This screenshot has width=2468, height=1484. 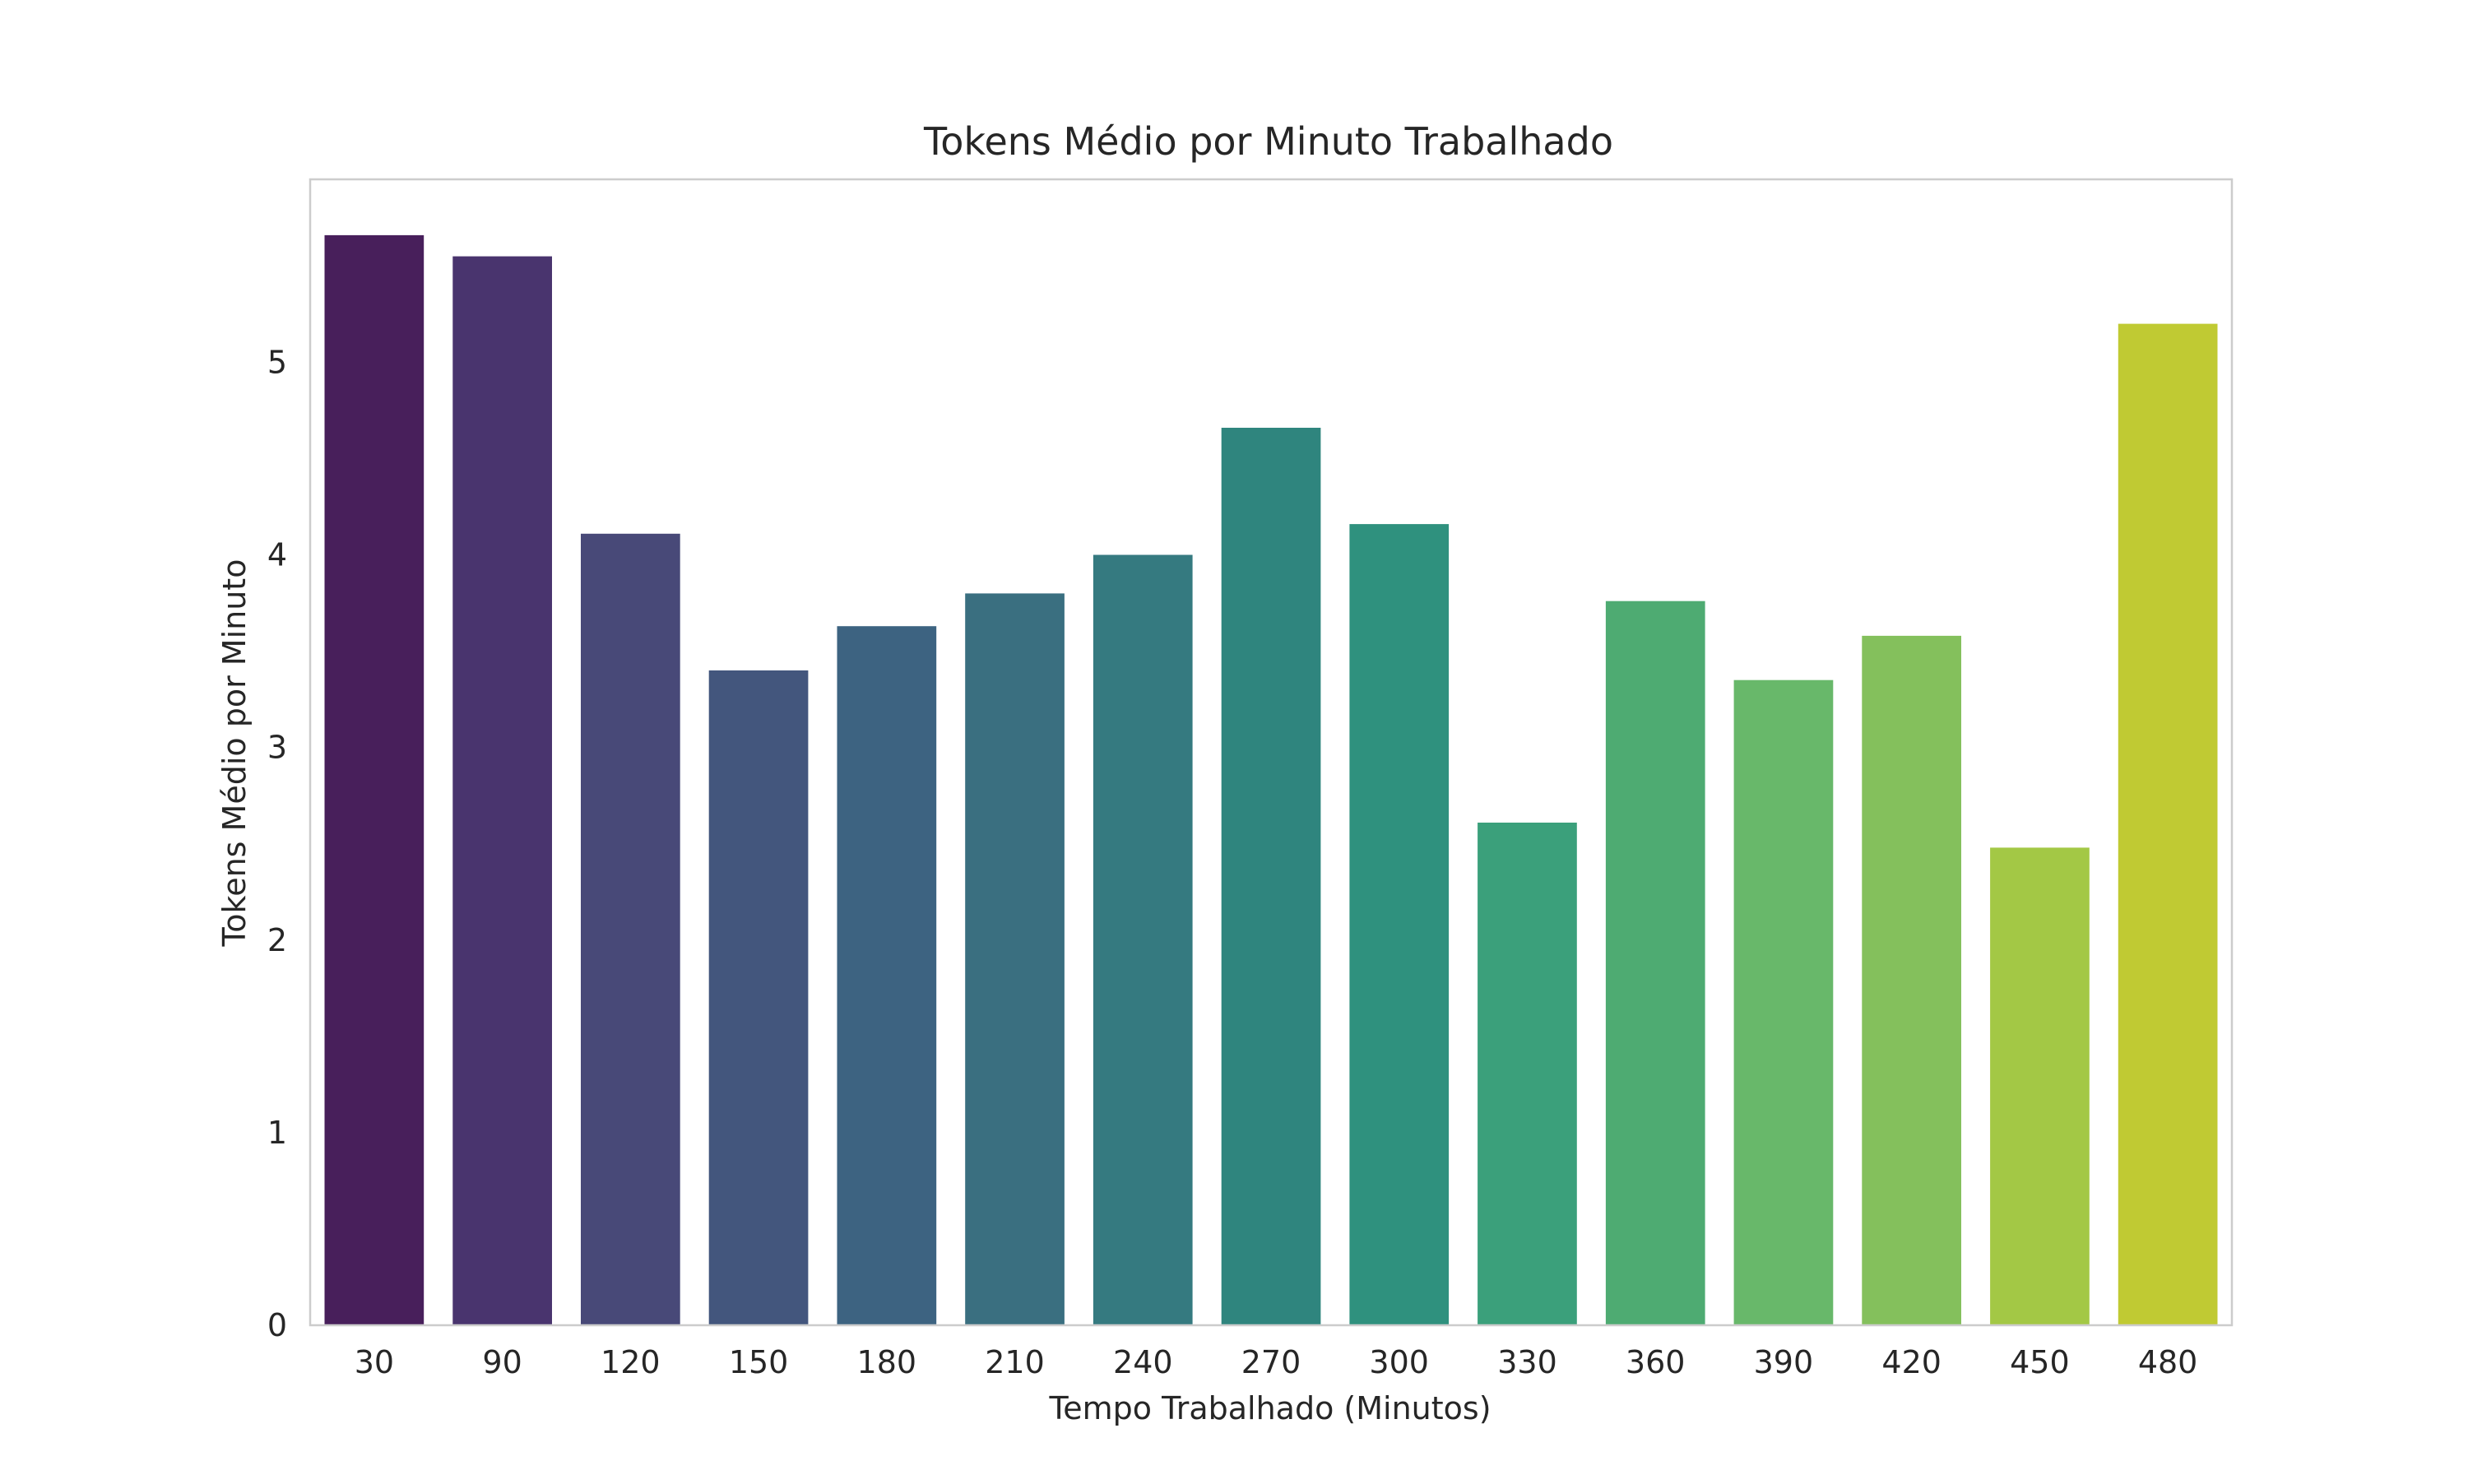 What do you see at coordinates (1911, 1362) in the screenshot?
I see `x-tick-label: 420` at bounding box center [1911, 1362].